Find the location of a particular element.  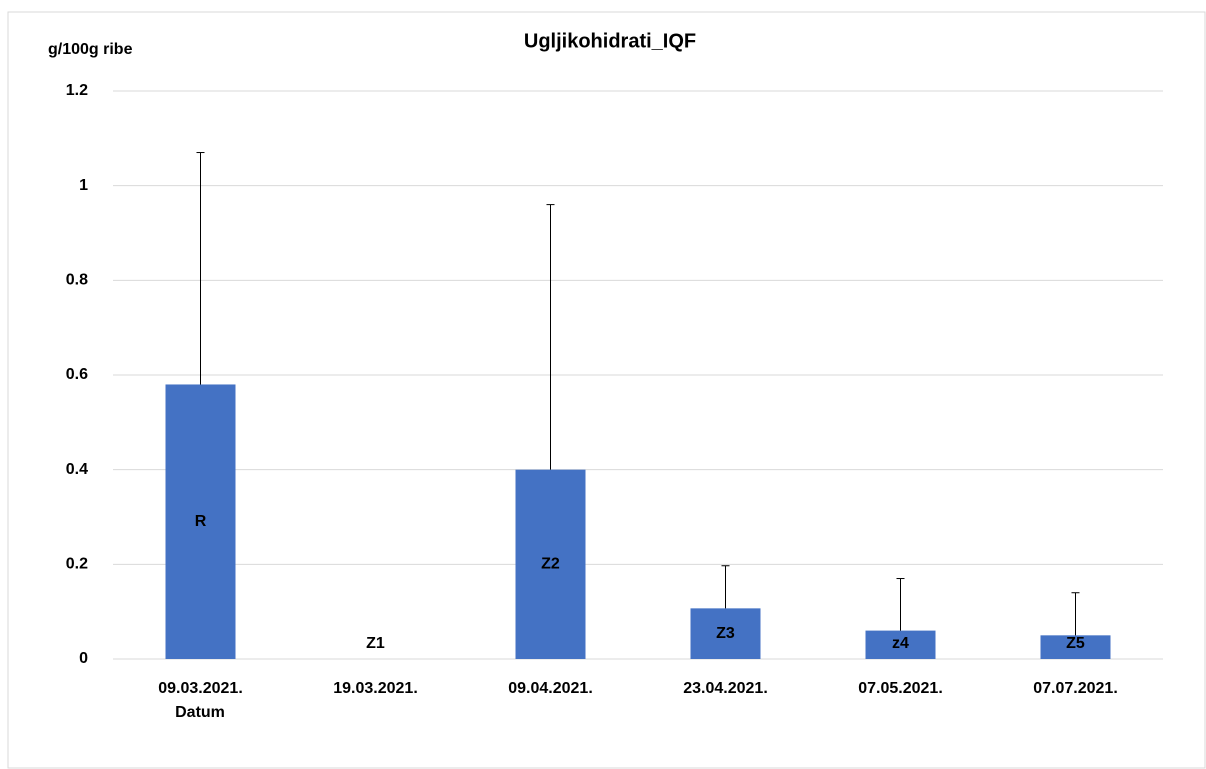

y-axis-label: g/100g ribe is located at coordinates (90, 49).